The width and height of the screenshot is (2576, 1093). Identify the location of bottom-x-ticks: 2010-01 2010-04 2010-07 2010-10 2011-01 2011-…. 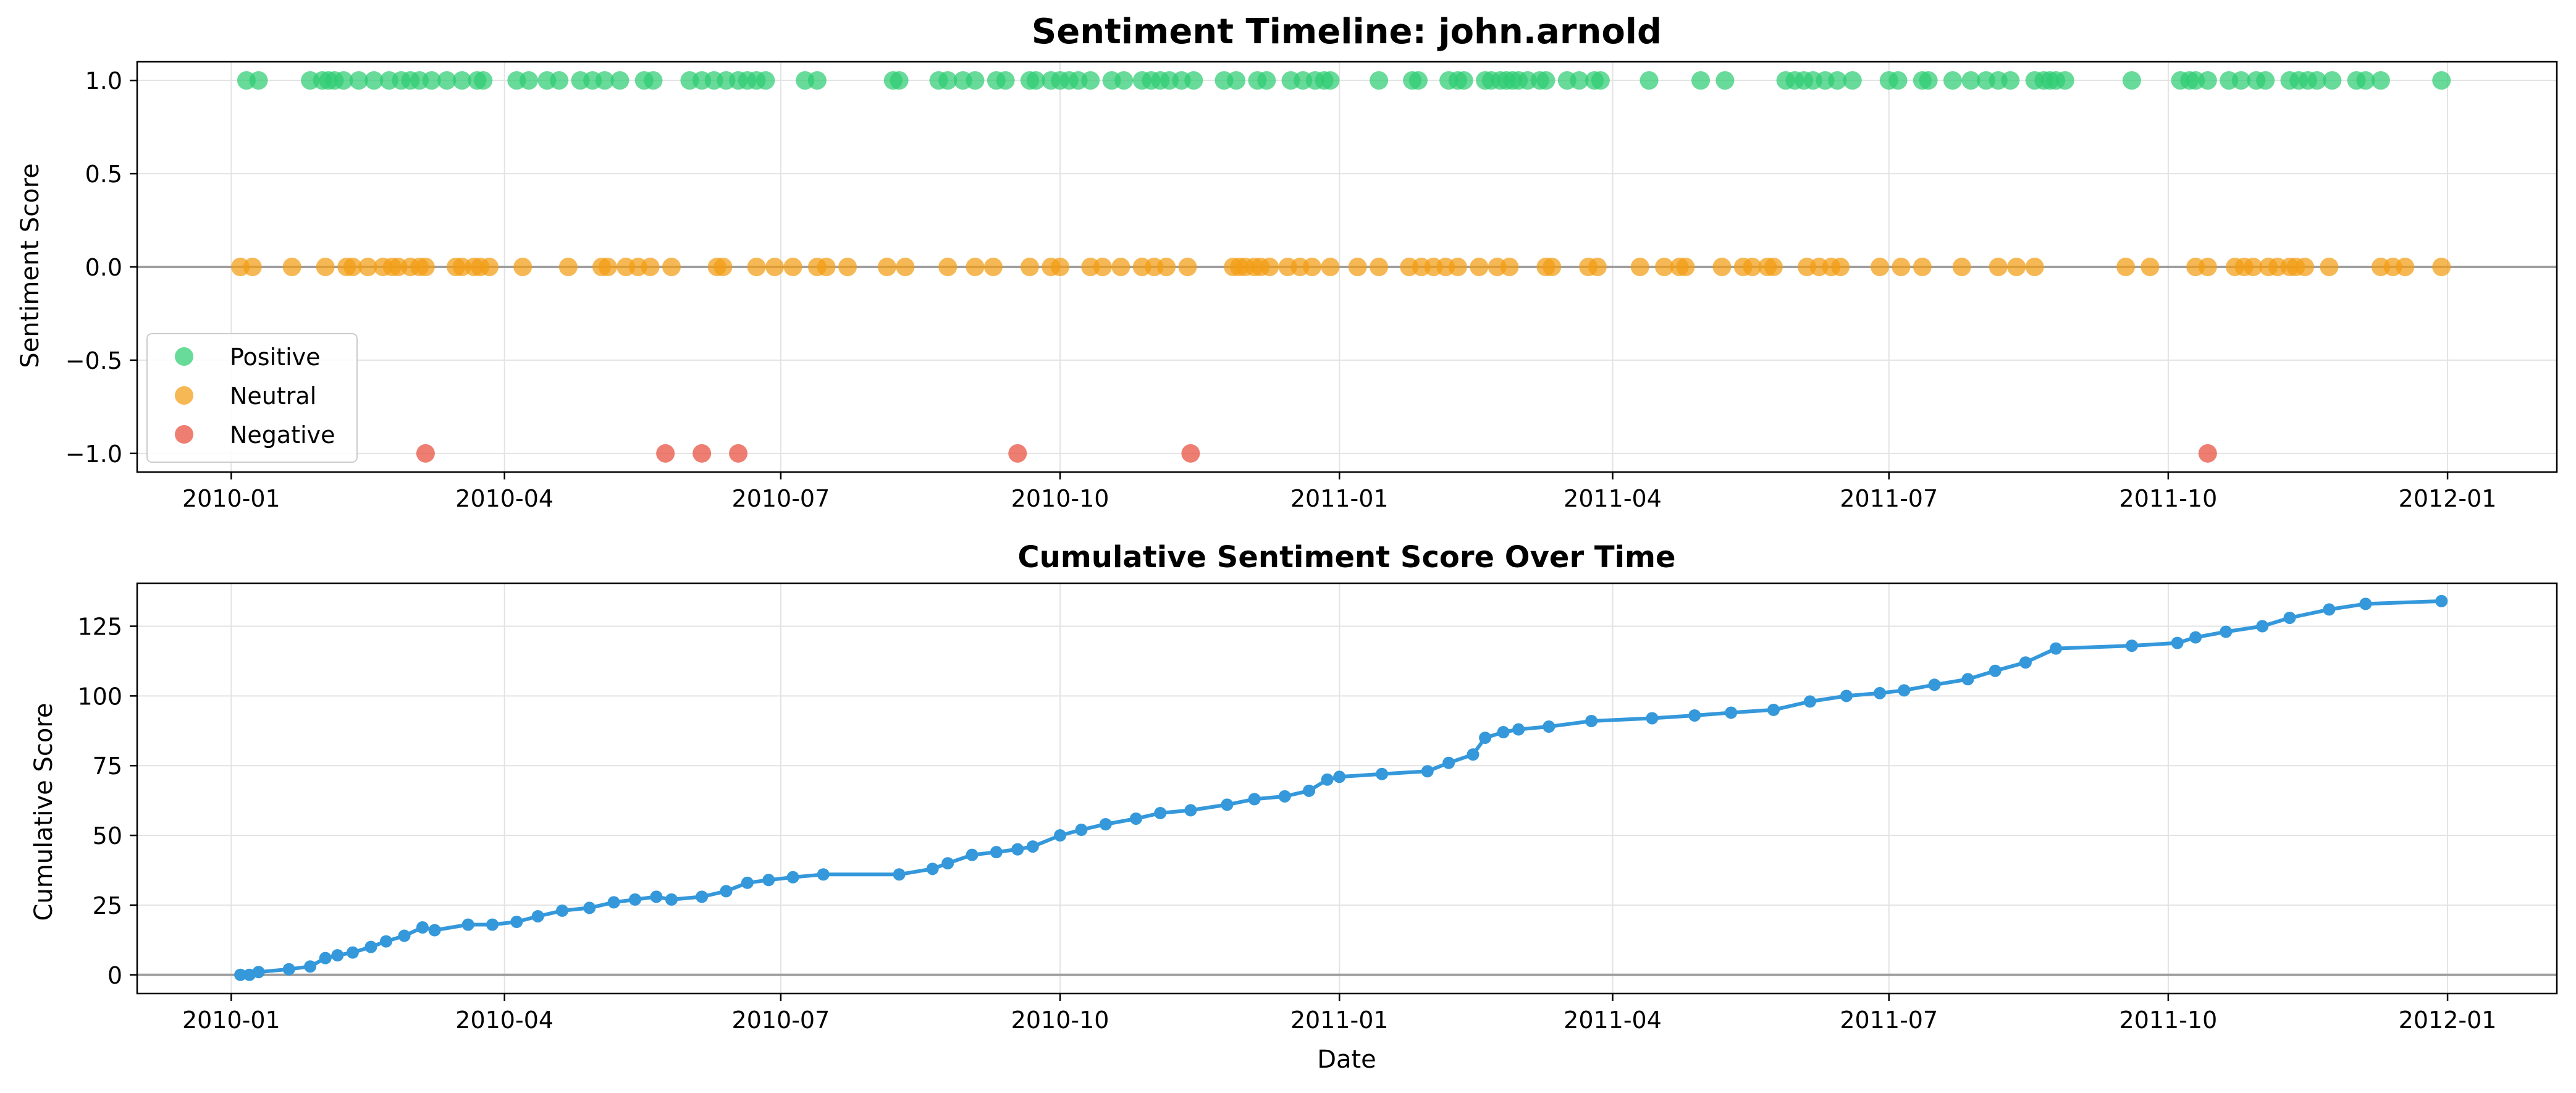
(1339, 1014).